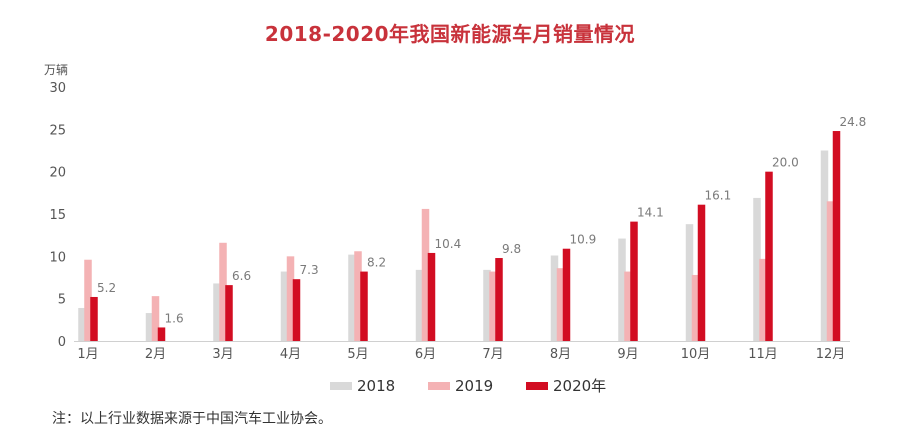 Image resolution: width=900 pixels, height=442 pixels. Describe the element at coordinates (696, 354) in the screenshot. I see `x-tick-label: 10月` at that location.